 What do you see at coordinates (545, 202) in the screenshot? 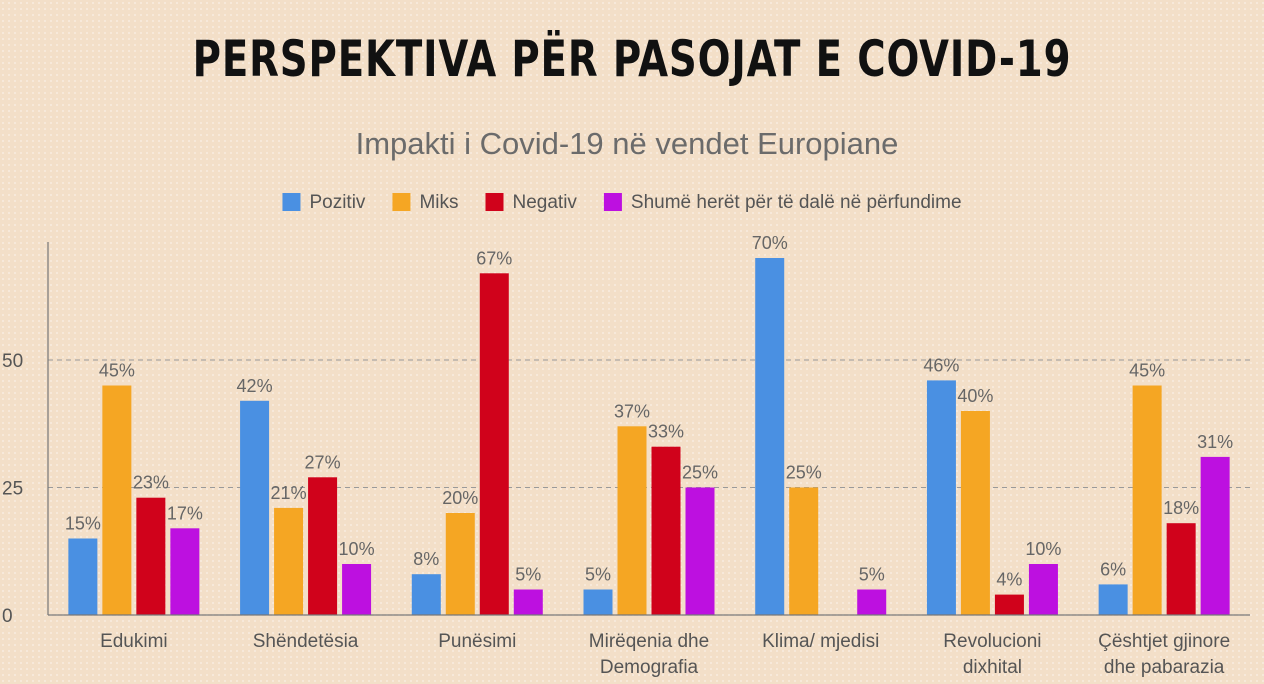
I see `legend-label: Negativ` at bounding box center [545, 202].